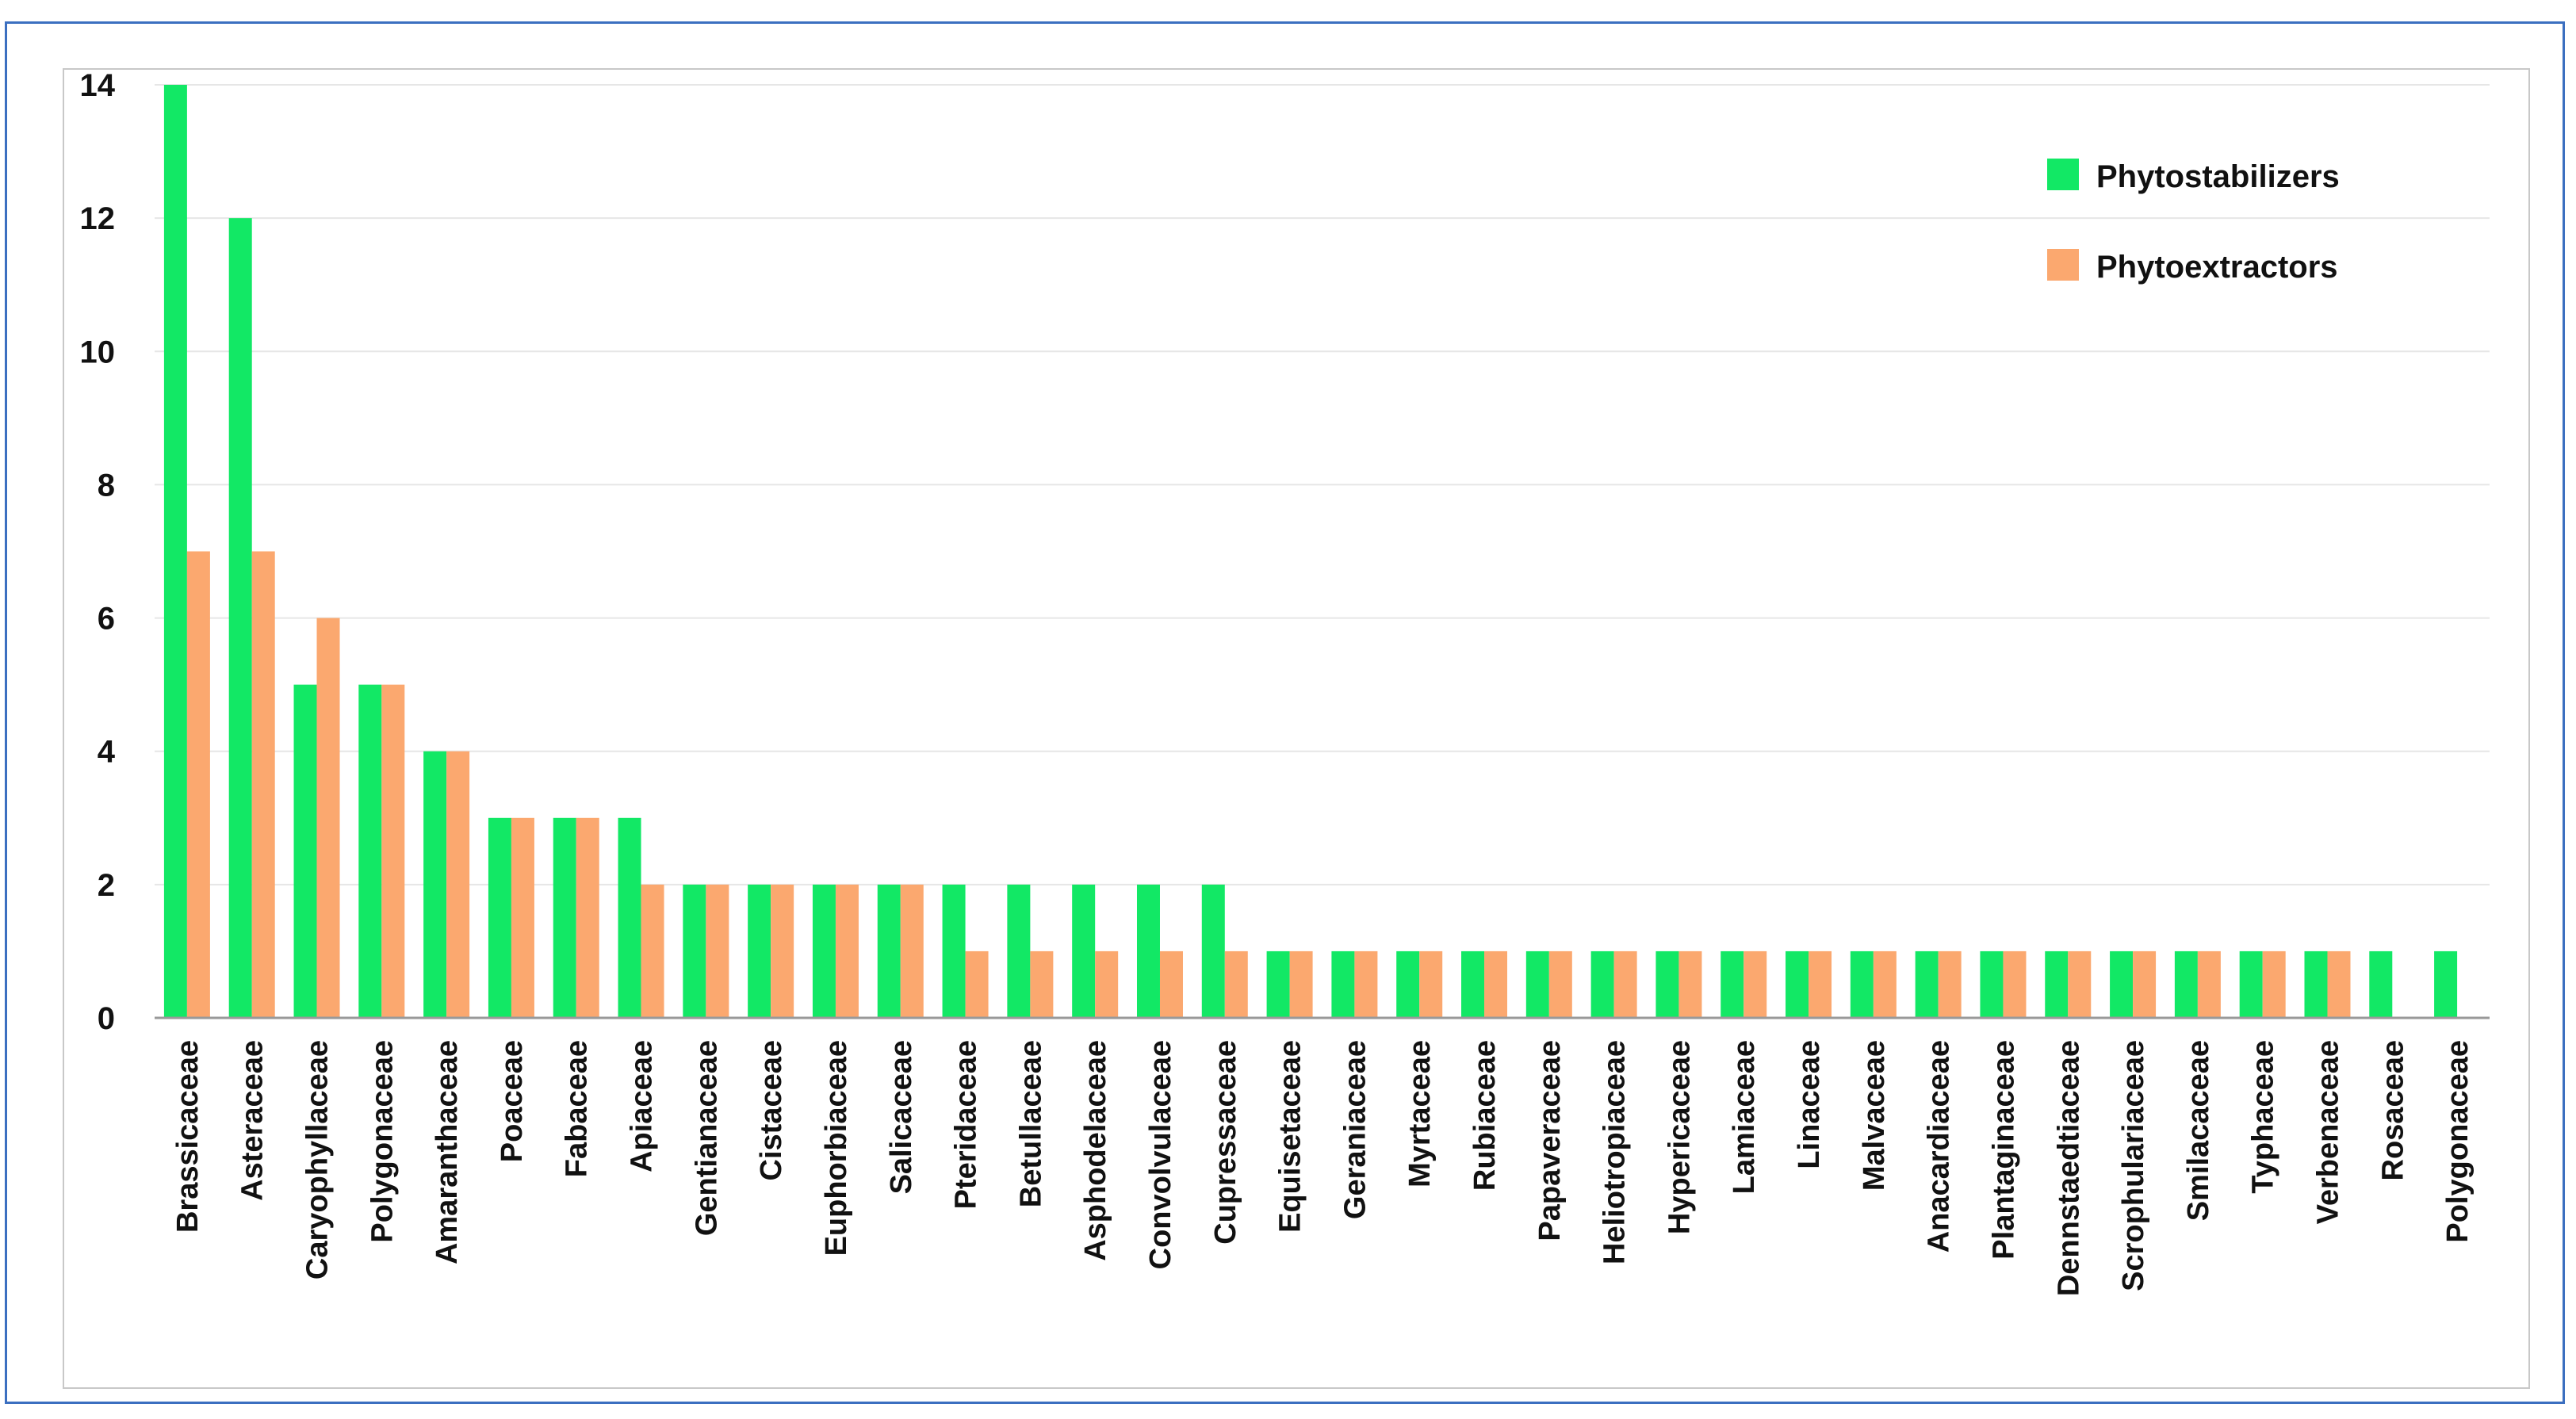  Describe the element at coordinates (2133, 1165) in the screenshot. I see `x-category-label: Scrophulariaceae` at that location.